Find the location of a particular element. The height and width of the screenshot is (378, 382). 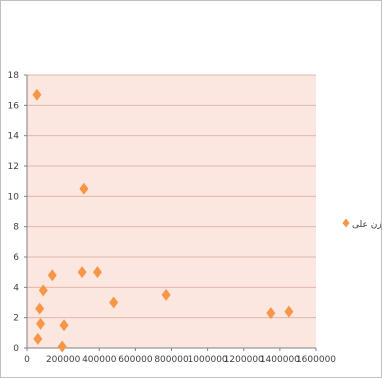

y-tick-label: 18 is located at coordinates (14, 76).